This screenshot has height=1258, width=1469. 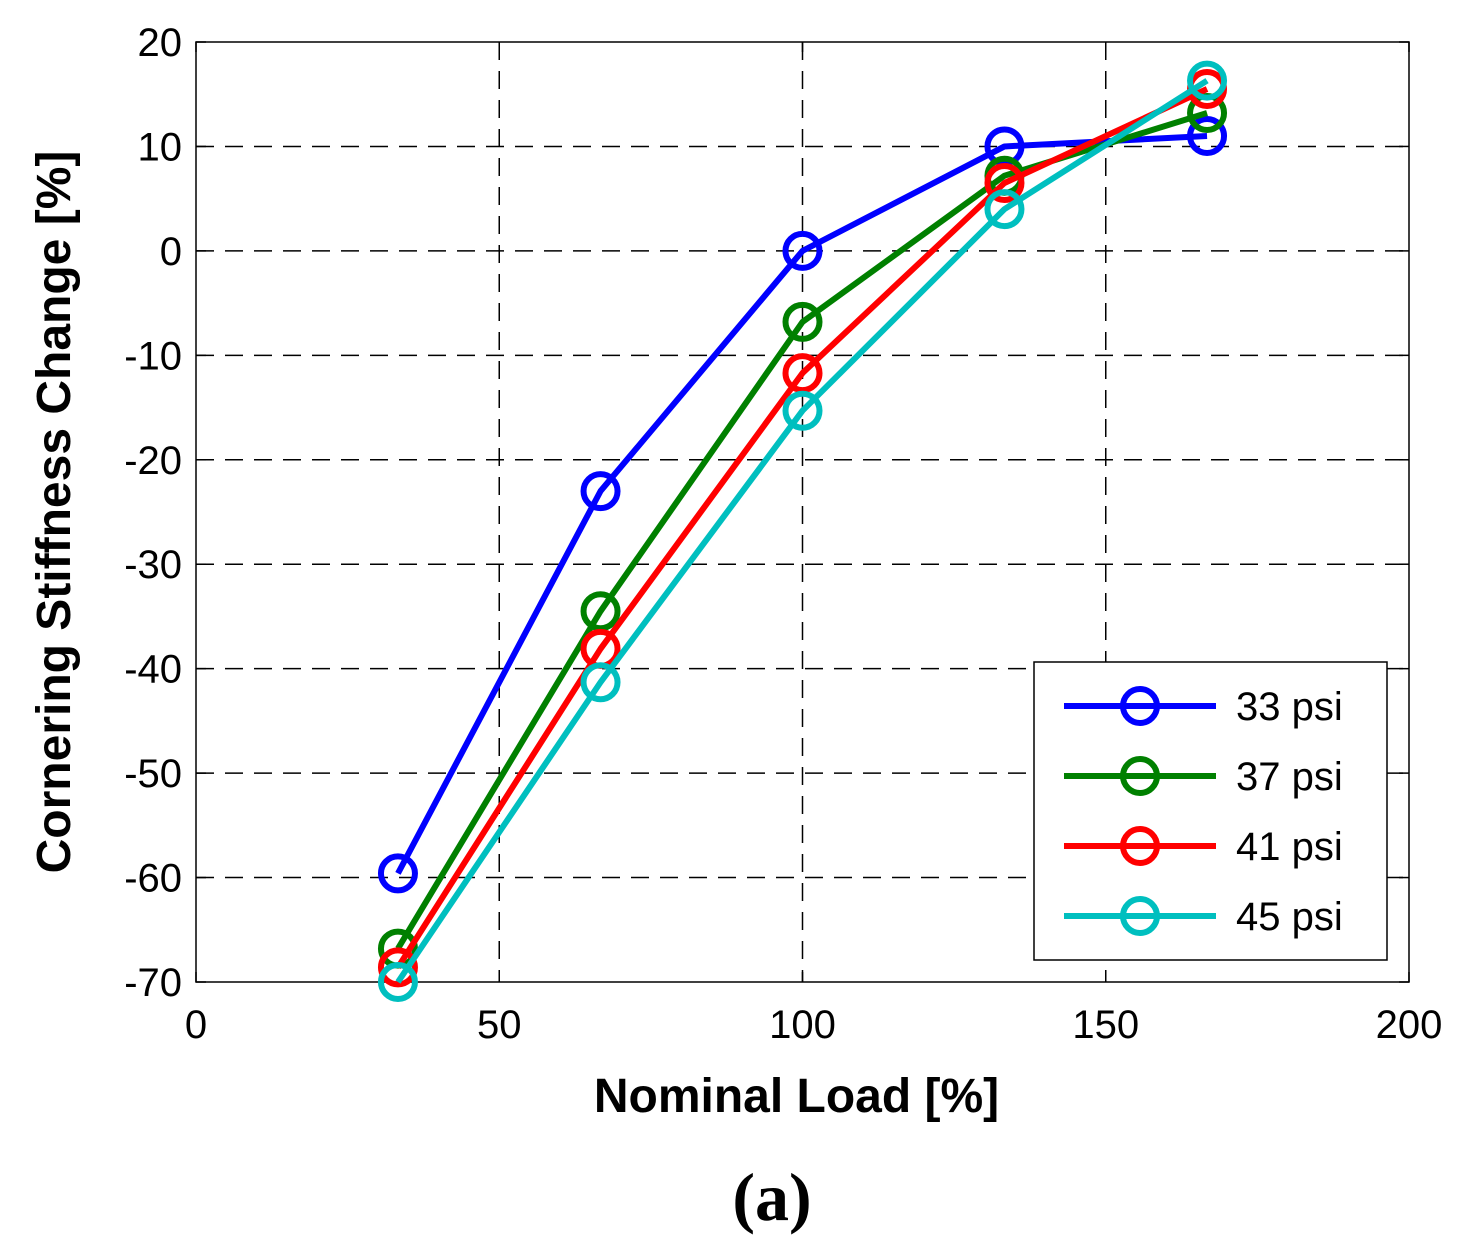 What do you see at coordinates (160, 43) in the screenshot?
I see `y-tick-label: 20` at bounding box center [160, 43].